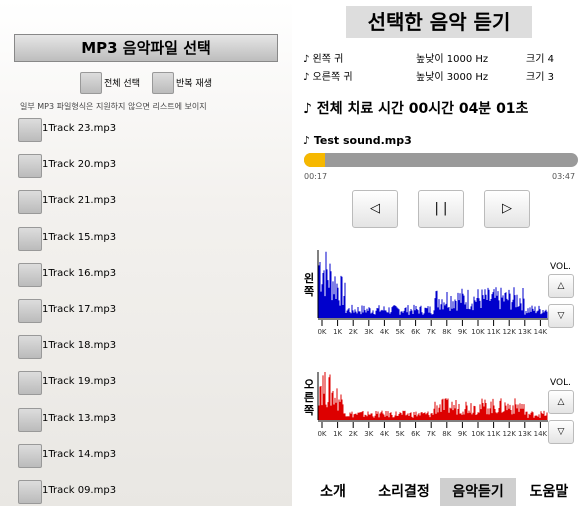 The height and width of the screenshot is (506, 584). What do you see at coordinates (404, 492) in the screenshot?
I see `tab: 소리결정` at bounding box center [404, 492].